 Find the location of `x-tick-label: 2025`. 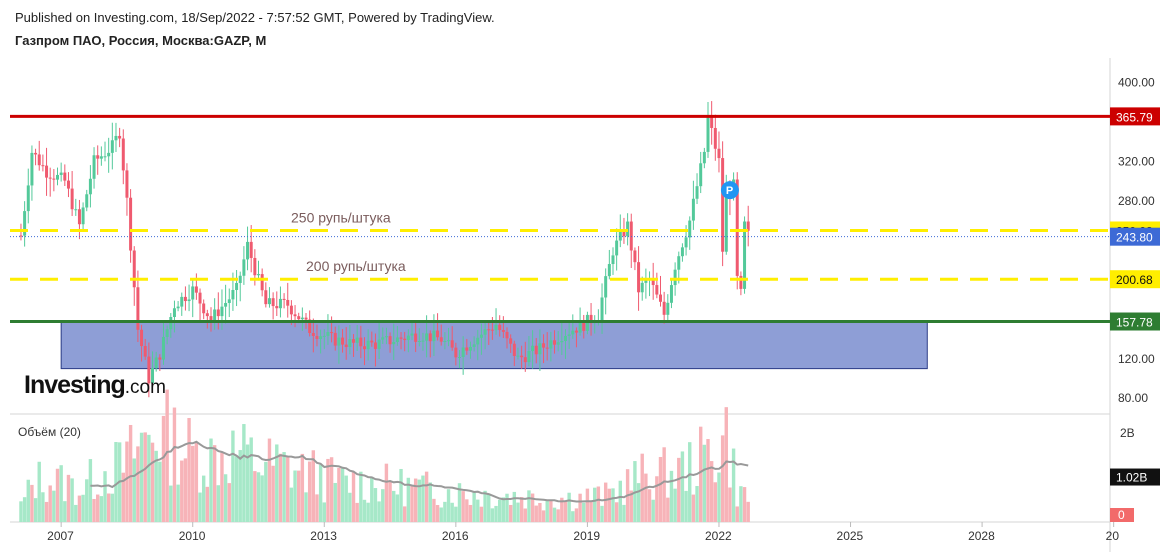

x-tick-label: 2025 is located at coordinates (850, 536).